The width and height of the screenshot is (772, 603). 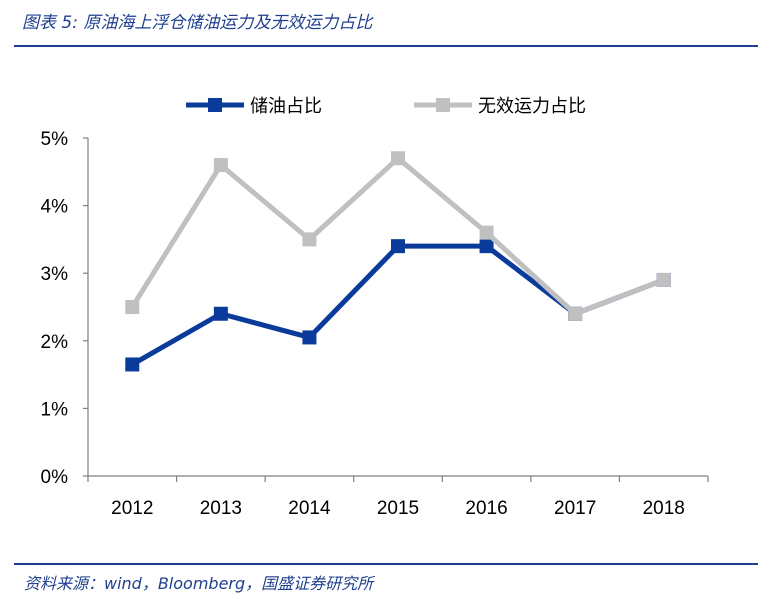 What do you see at coordinates (664, 508) in the screenshot?
I see `x-tick-label: 2018` at bounding box center [664, 508].